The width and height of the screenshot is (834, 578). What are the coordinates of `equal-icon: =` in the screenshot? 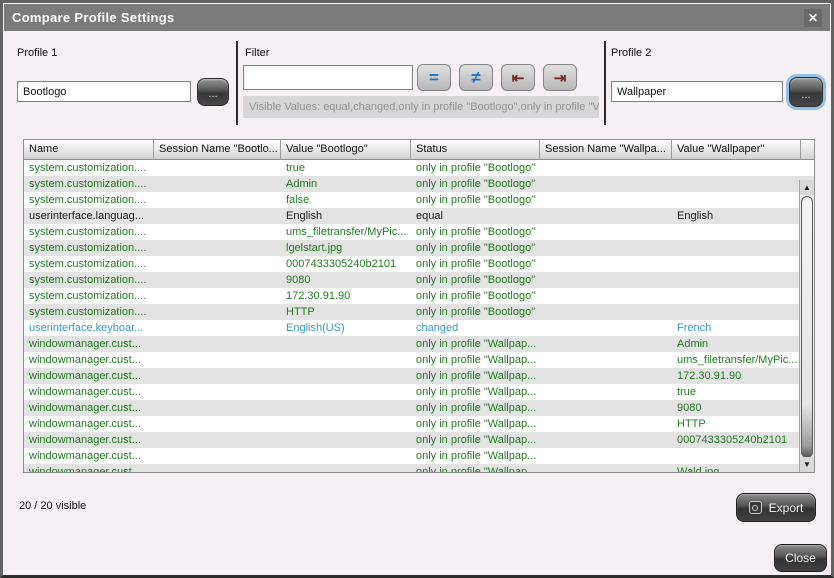 It's located at (434, 77).